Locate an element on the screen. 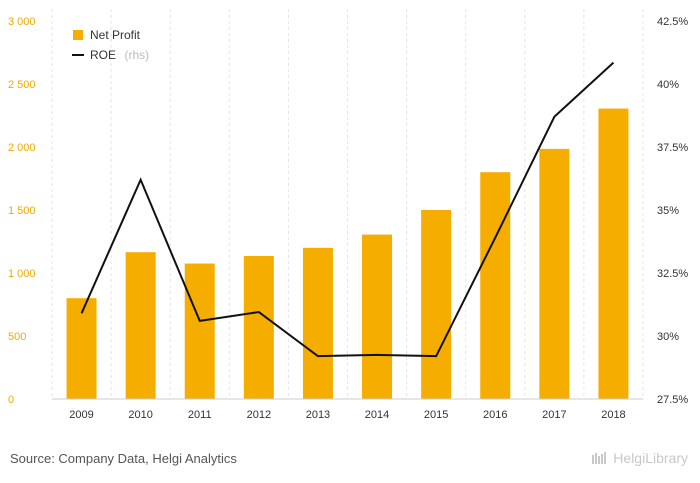  x-tick-label: 2012 is located at coordinates (259, 415).